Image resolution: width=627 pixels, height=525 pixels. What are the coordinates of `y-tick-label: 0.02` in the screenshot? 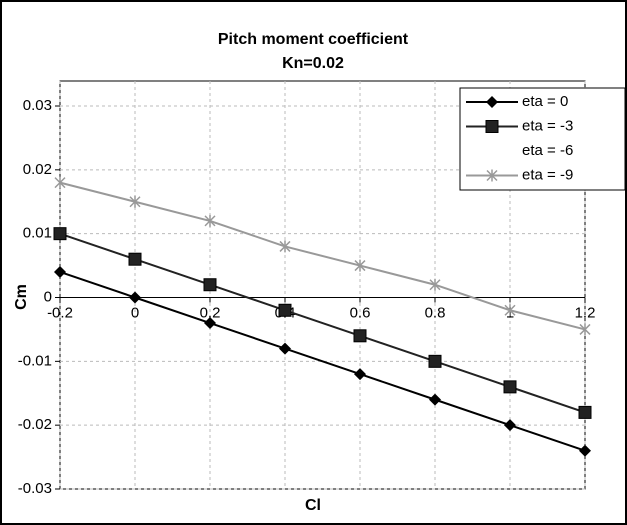 It's located at (37, 169).